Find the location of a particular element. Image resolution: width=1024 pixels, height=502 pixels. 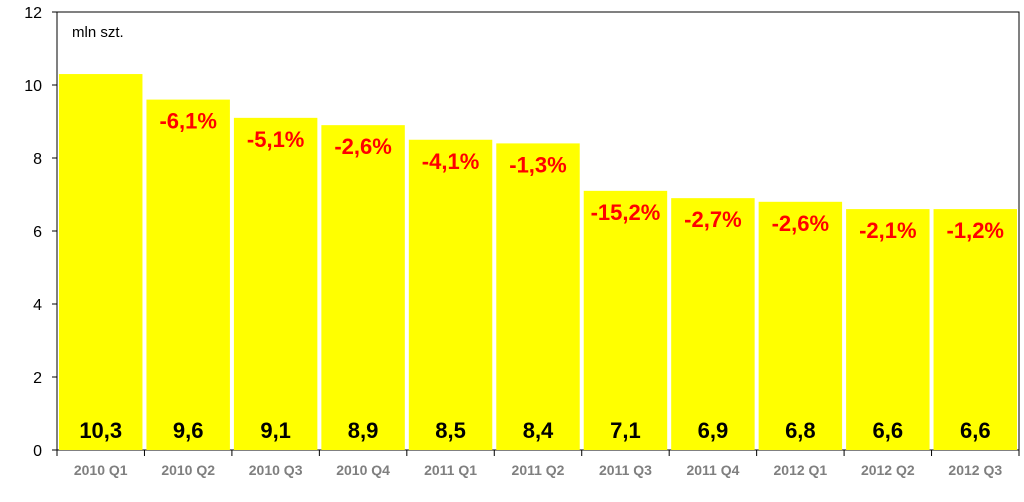

y-tick-label: 10 is located at coordinates (33, 86).